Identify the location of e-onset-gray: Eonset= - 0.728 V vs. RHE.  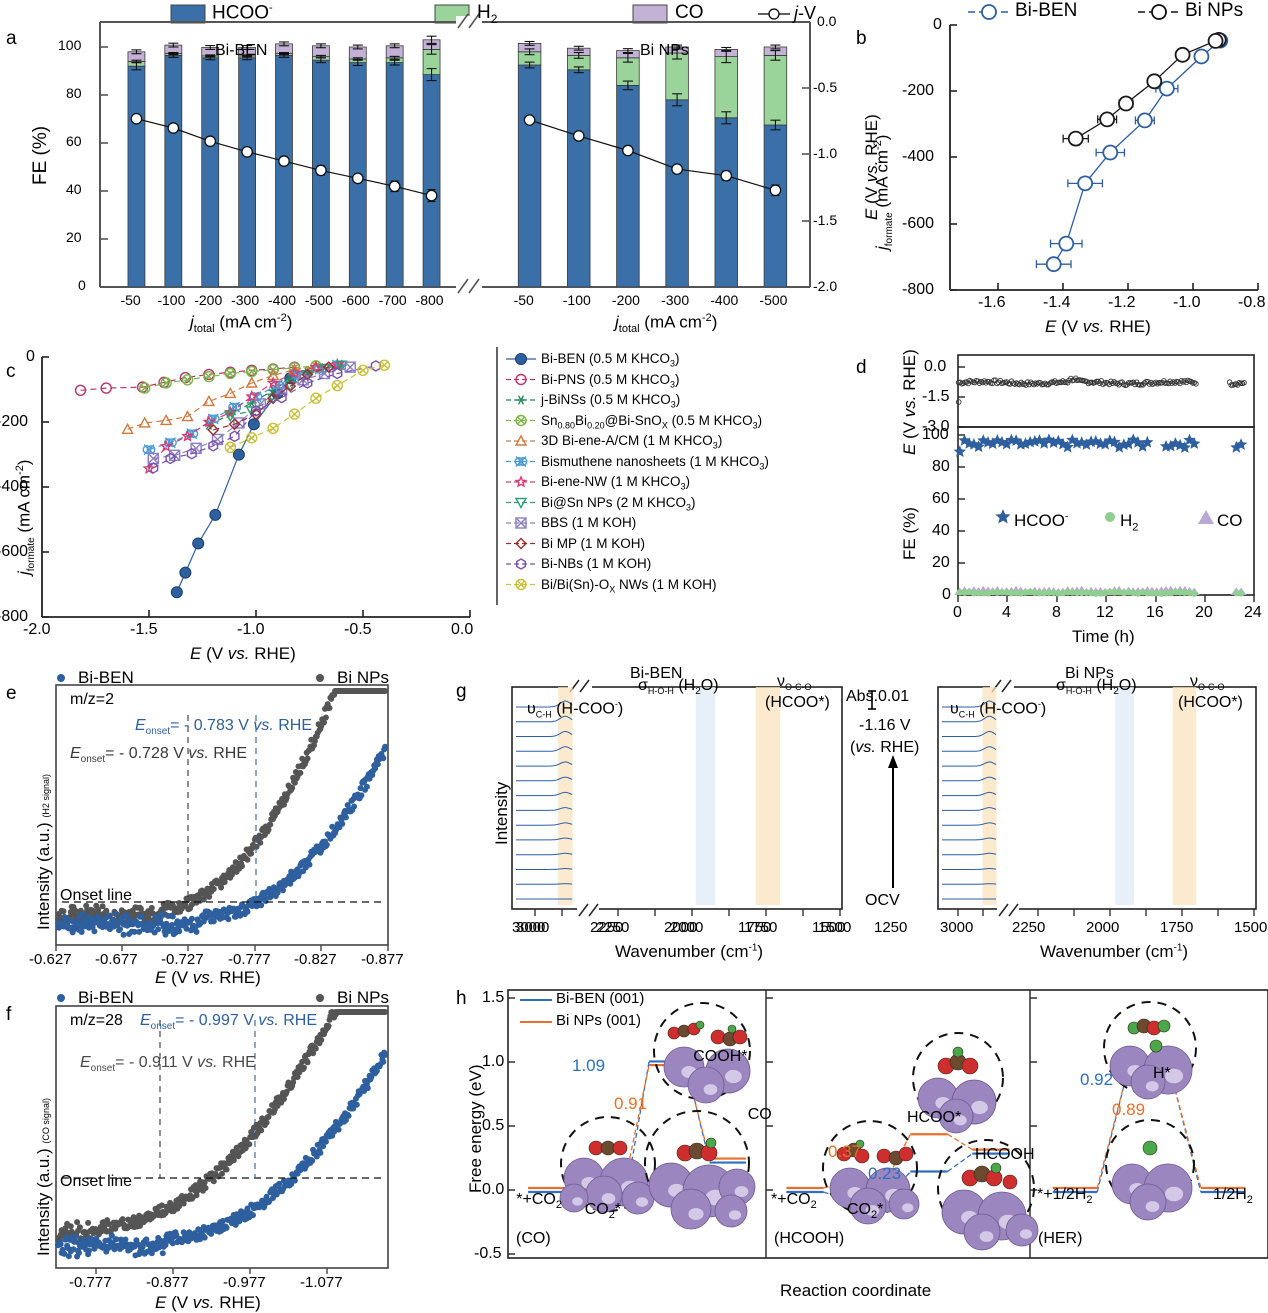
(158, 755).